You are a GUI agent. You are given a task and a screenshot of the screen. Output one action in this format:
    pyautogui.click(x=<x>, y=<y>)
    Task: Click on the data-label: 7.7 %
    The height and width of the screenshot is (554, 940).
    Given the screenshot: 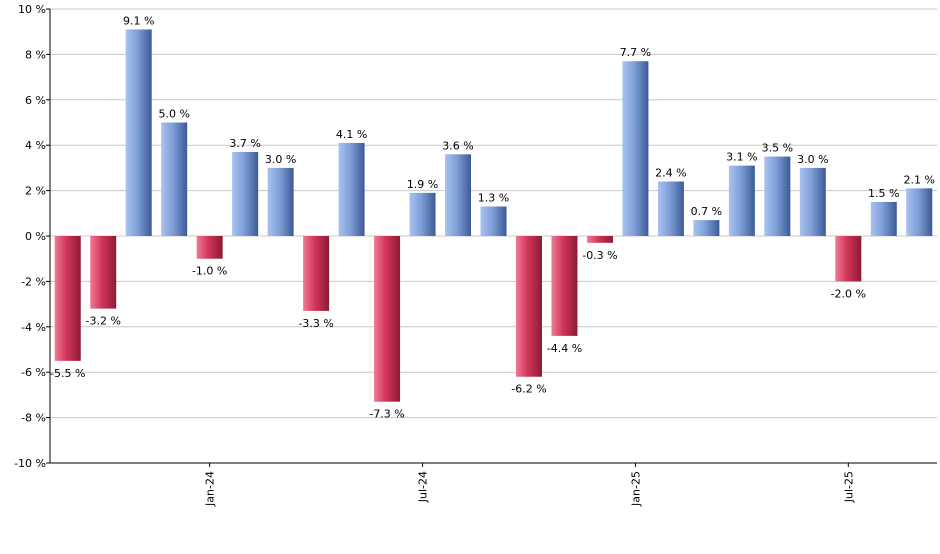 What is the action you would take?
    pyautogui.click(x=635, y=52)
    